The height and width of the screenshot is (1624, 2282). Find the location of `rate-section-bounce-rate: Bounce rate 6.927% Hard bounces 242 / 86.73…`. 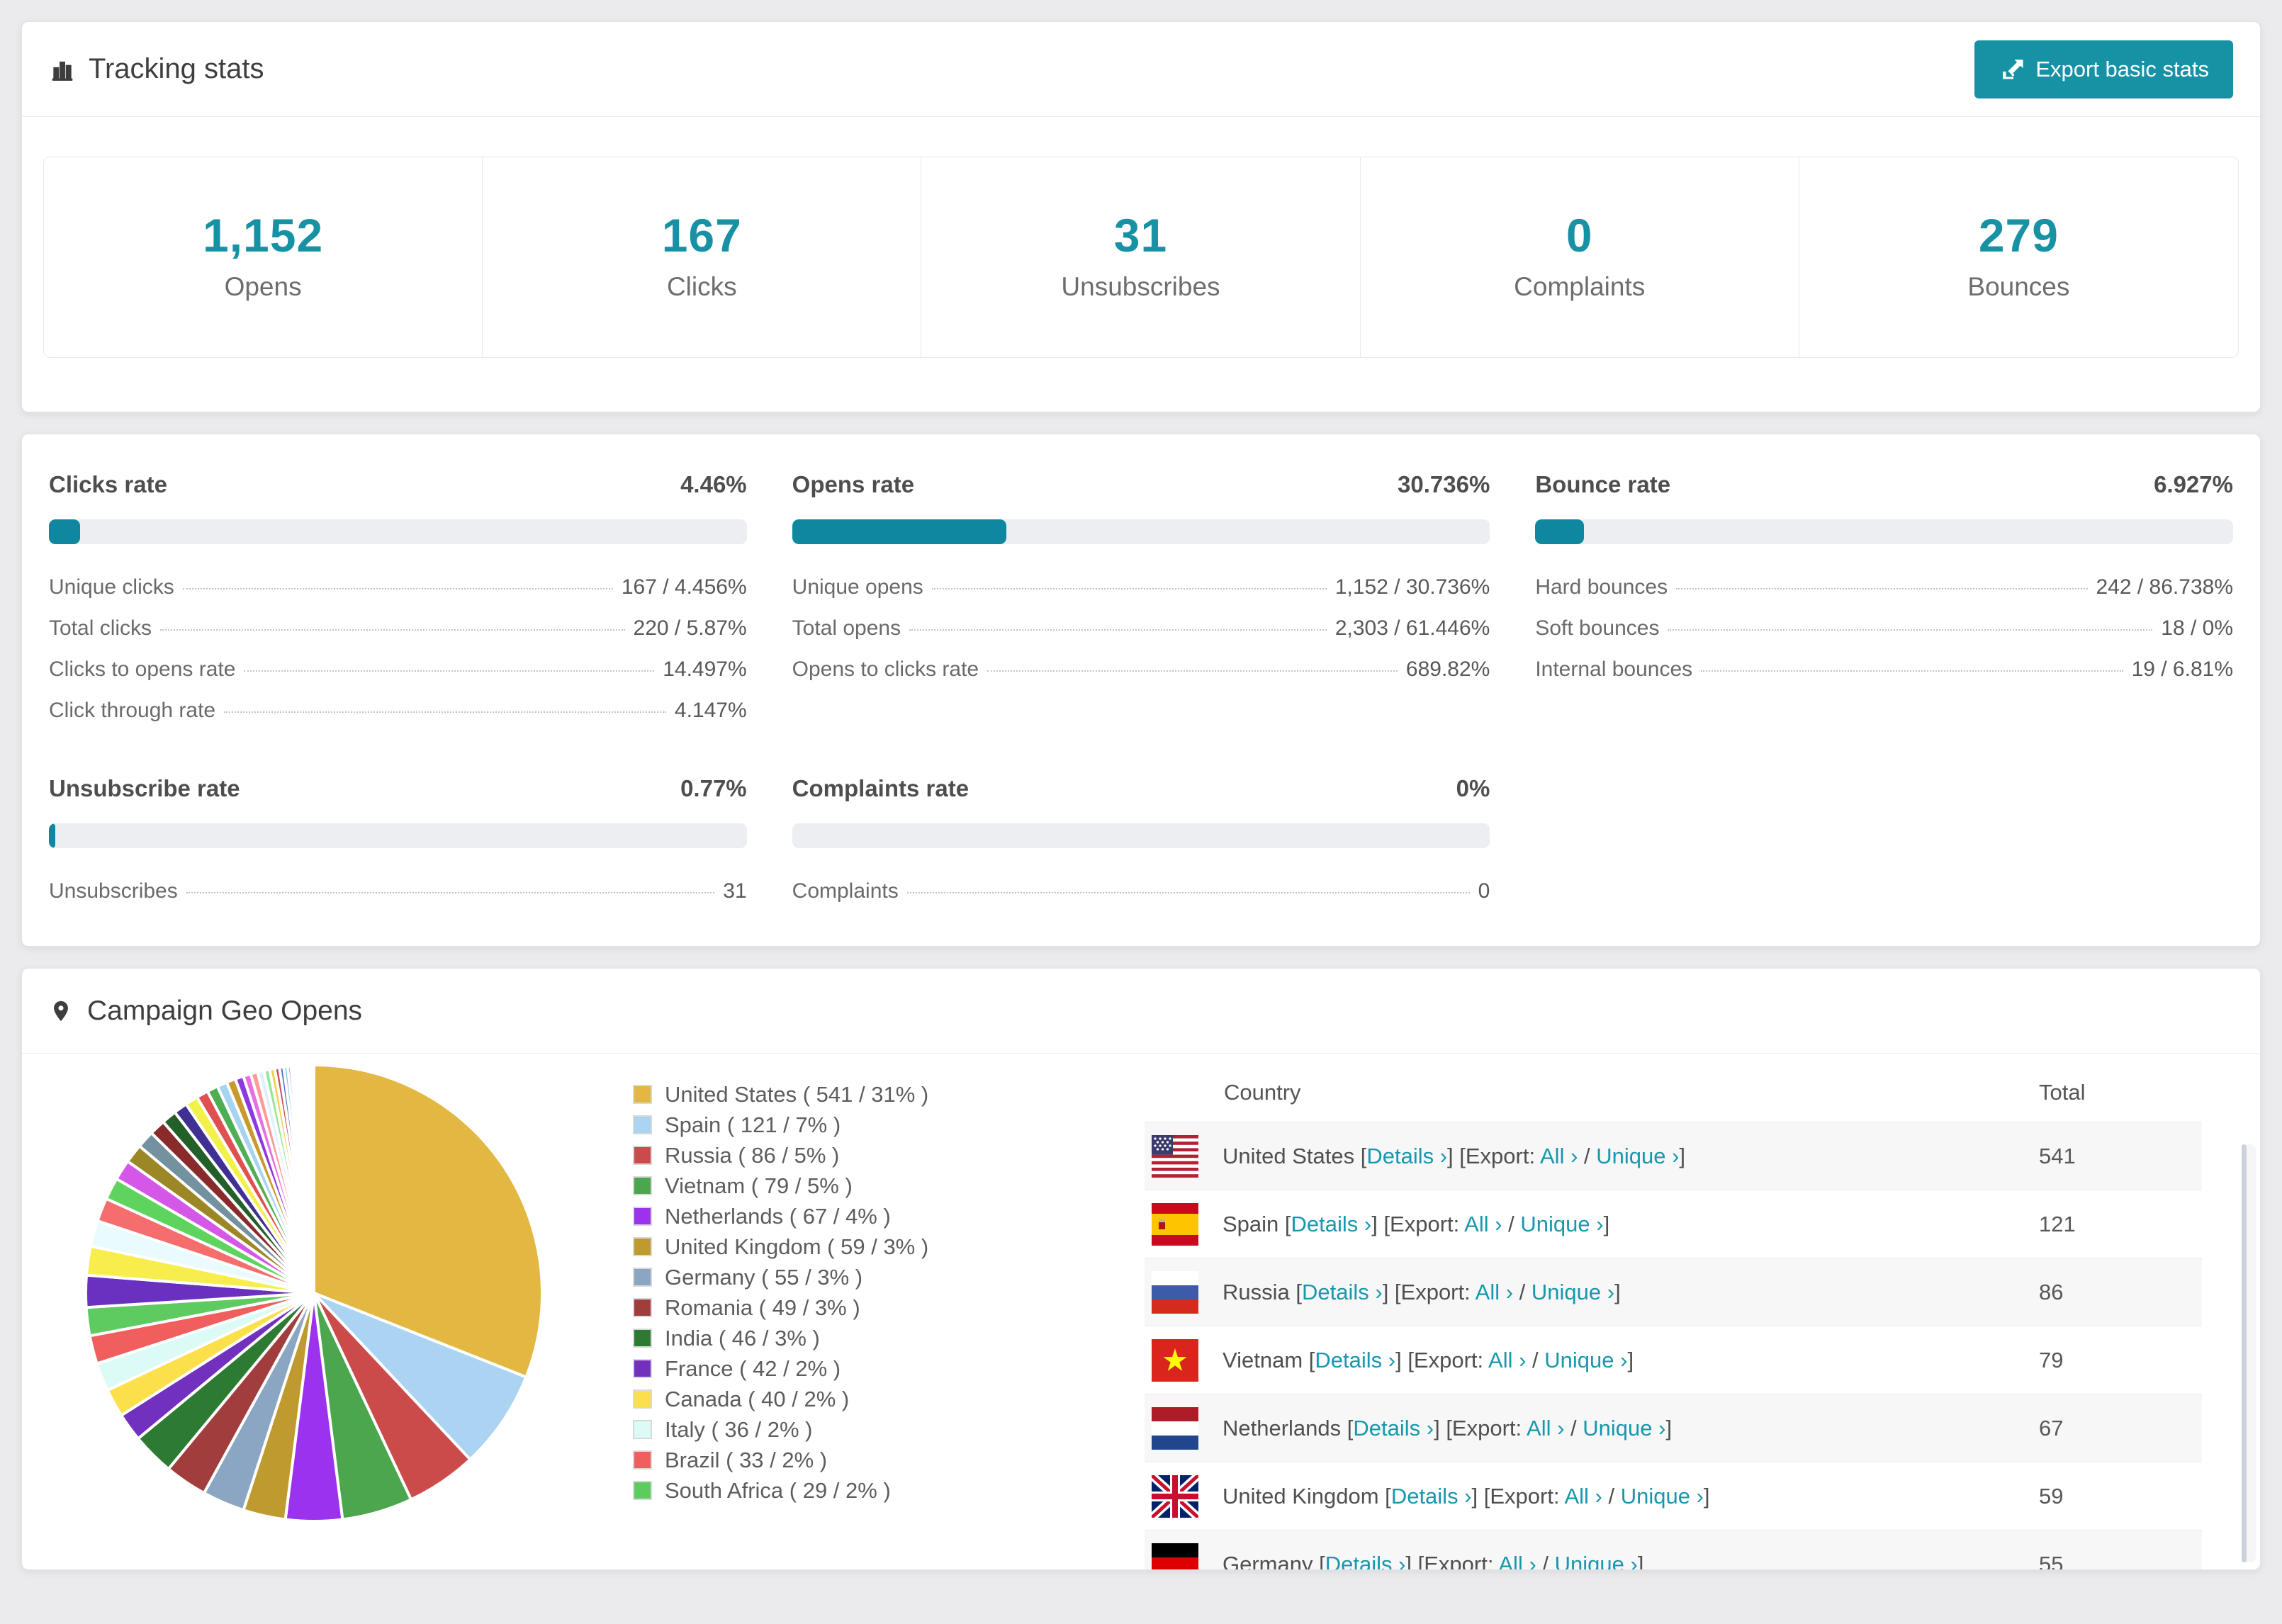

rate-section-bounce-rate: Bounce rate 6.927% Hard bounces 242 / 86.73… is located at coordinates (1884, 595).